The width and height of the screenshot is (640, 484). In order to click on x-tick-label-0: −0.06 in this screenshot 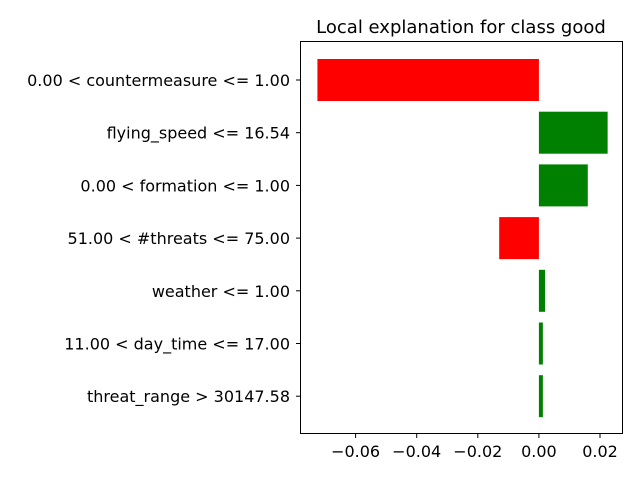, I will do `click(355, 451)`.